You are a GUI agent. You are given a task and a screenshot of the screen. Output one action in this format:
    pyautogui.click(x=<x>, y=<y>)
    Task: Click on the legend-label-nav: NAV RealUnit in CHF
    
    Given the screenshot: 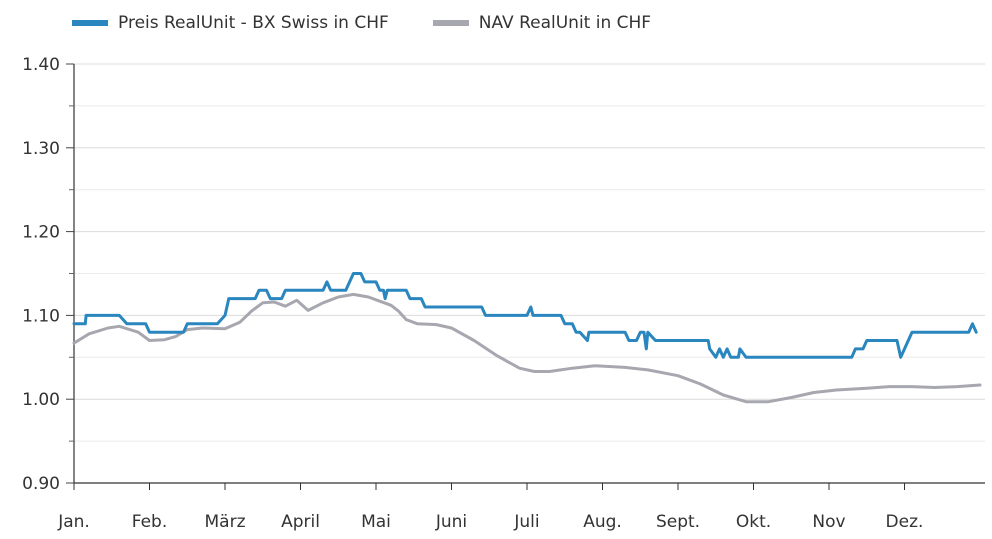 What is the action you would take?
    pyautogui.click(x=565, y=23)
    